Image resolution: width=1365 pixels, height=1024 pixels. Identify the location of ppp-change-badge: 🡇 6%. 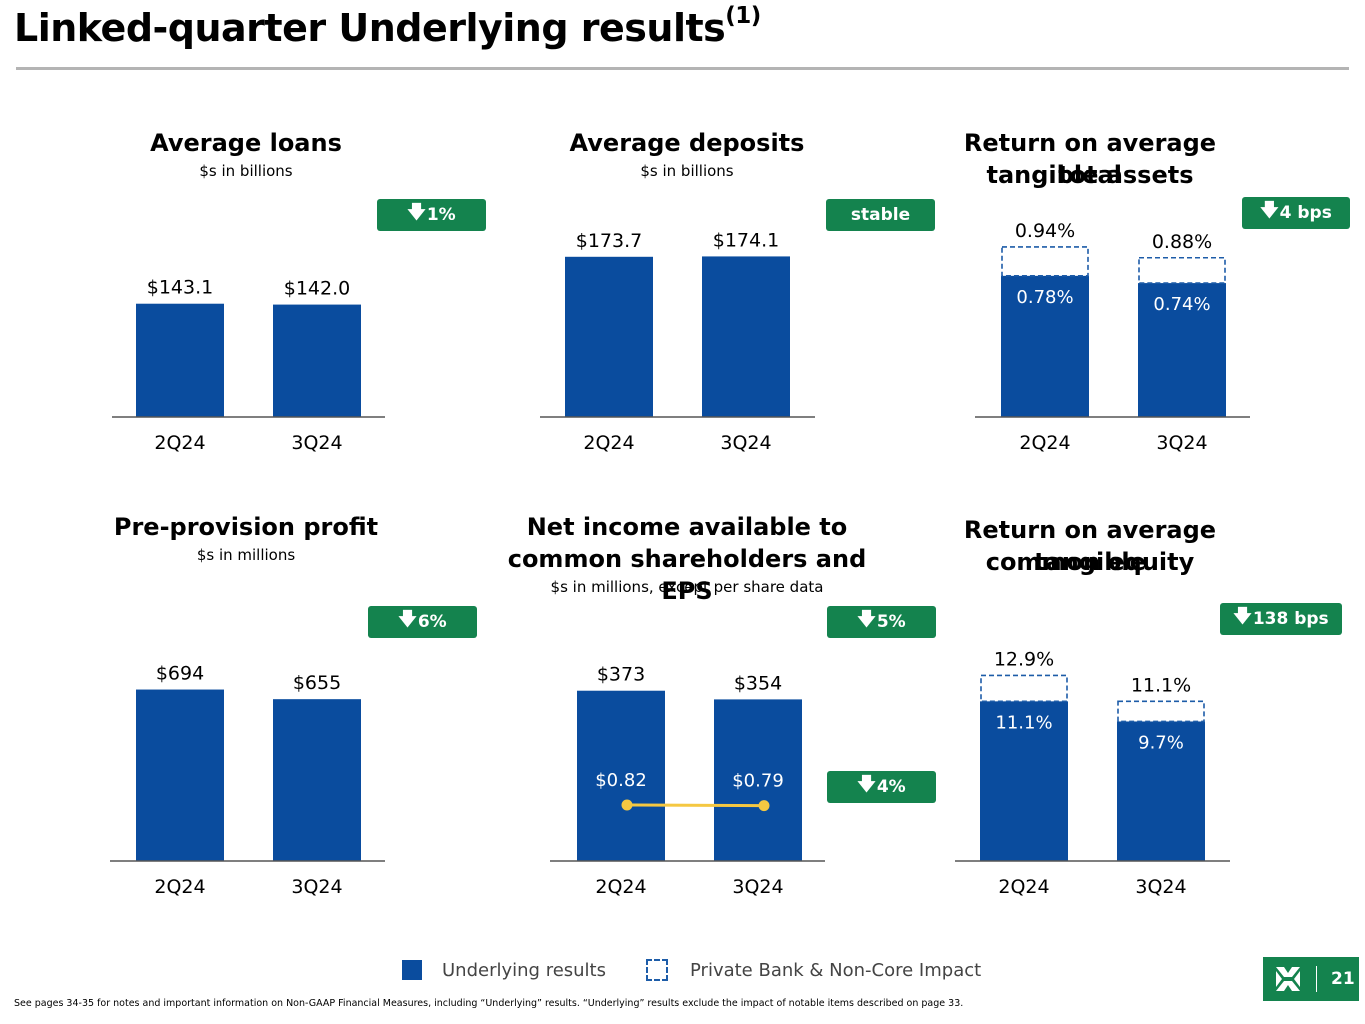
(422, 622).